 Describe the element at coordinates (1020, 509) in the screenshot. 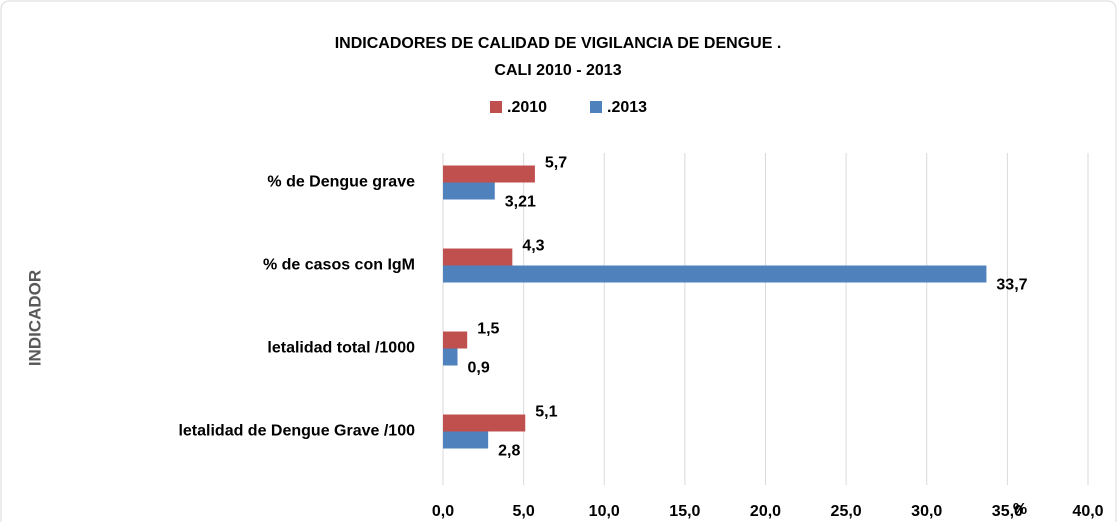

I see `x-axis-label: %` at that location.